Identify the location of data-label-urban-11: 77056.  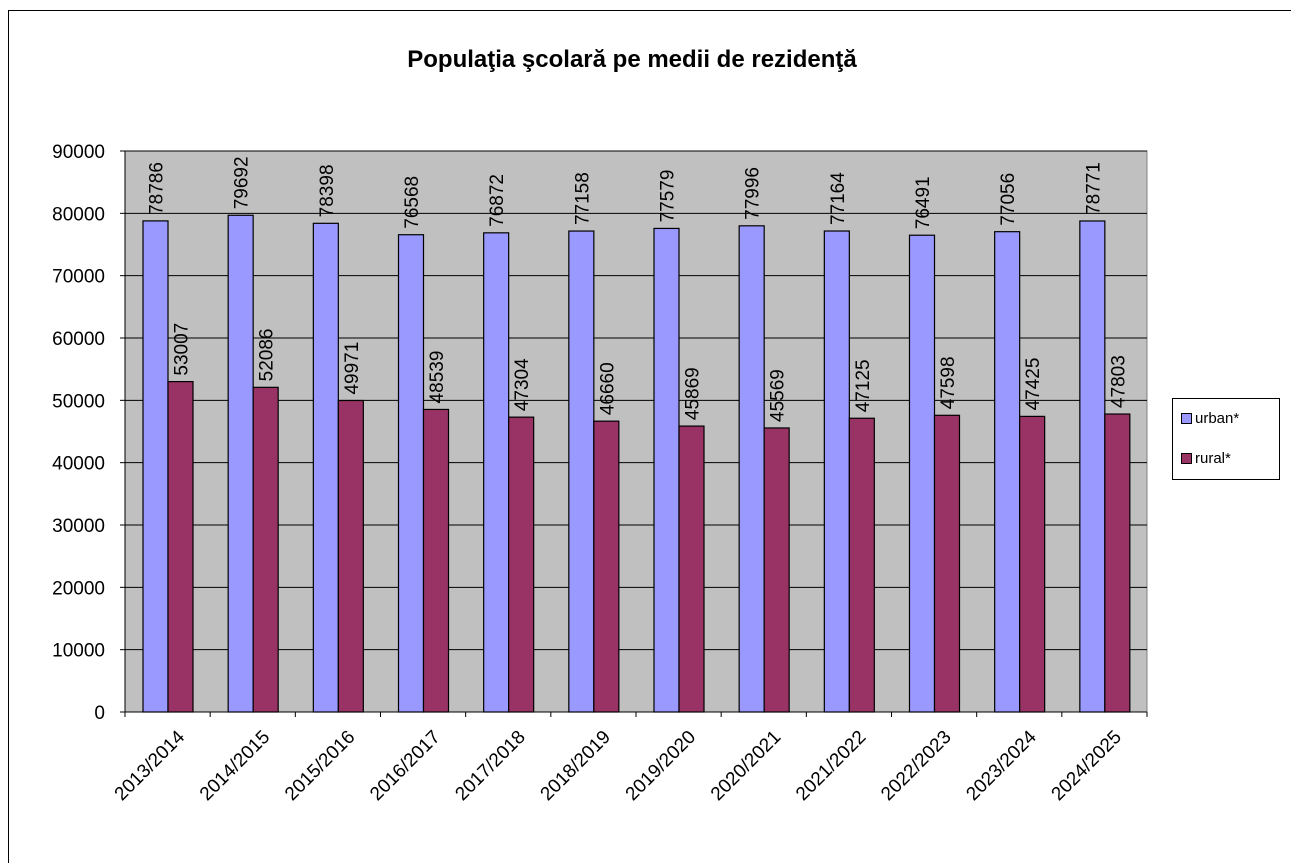
(1008, 199).